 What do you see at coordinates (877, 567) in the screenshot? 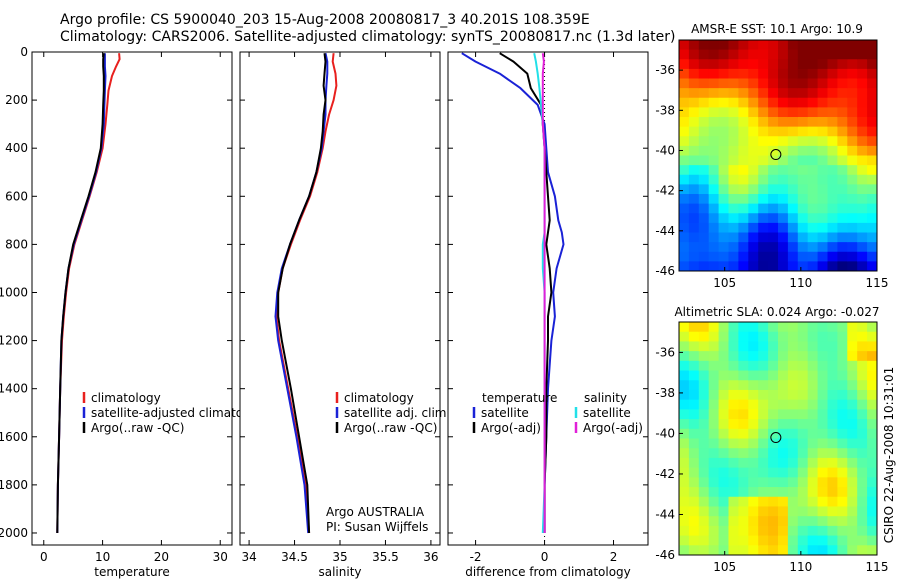
I see `sla-xtick-label: 115` at bounding box center [877, 567].